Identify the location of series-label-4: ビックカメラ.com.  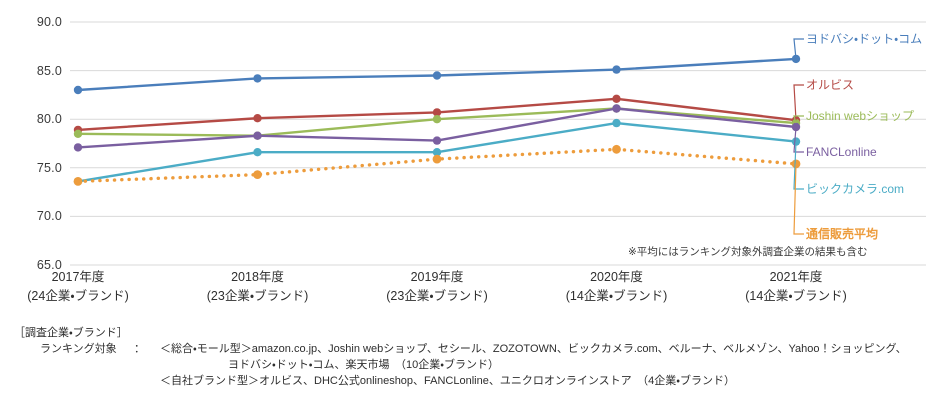
(855, 189).